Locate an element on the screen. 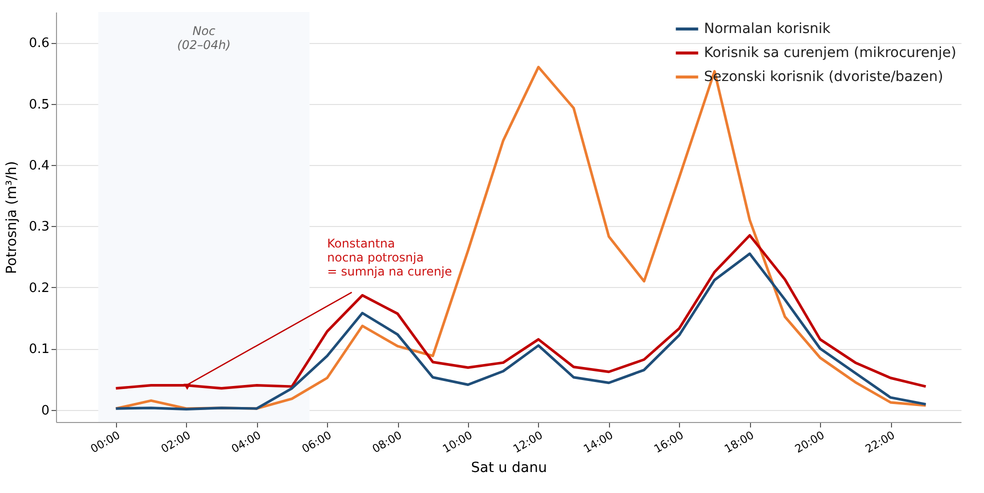 This screenshot has height=493, width=984. y-tick-label: 0.1 is located at coordinates (39, 350).